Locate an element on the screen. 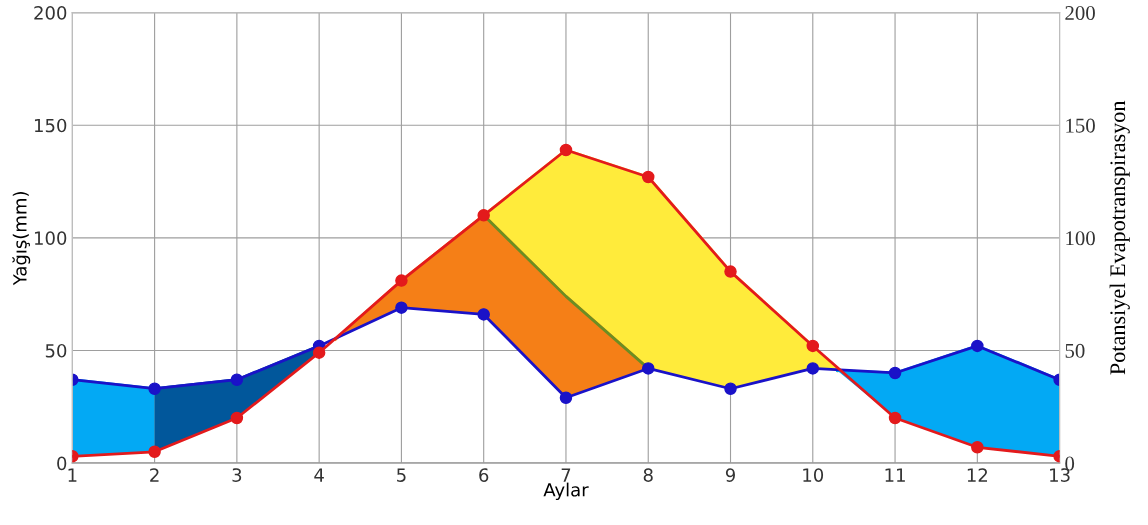 The height and width of the screenshot is (525, 1148). x-tick-label: 5 is located at coordinates (401, 475).